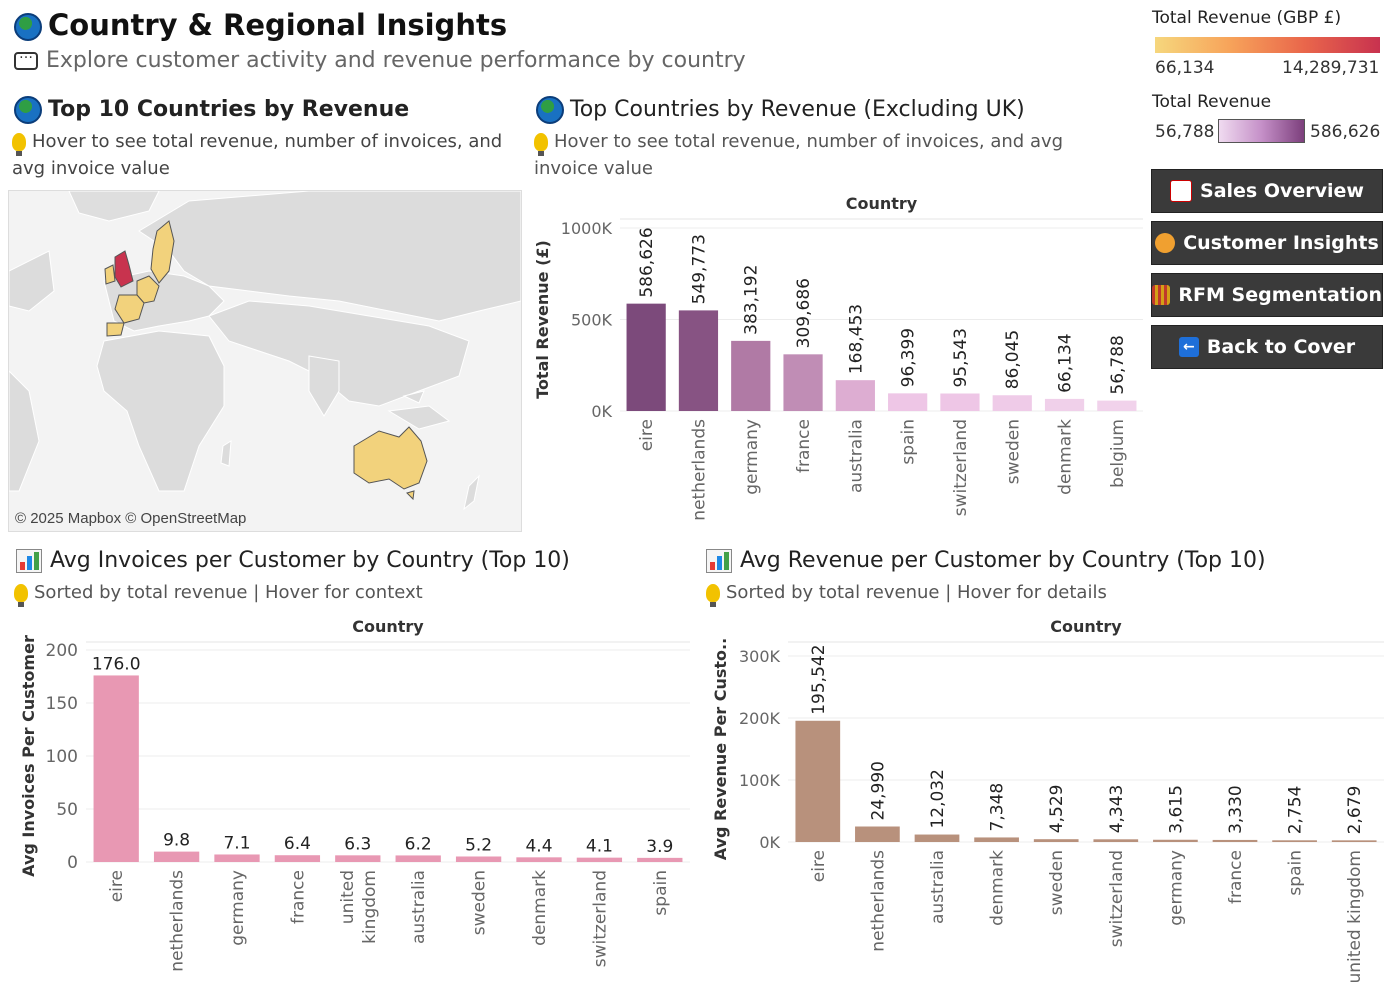 This screenshot has width=1399, height=995. What do you see at coordinates (67, 810) in the screenshot?
I see `y-tick-label: 50` at bounding box center [67, 810].